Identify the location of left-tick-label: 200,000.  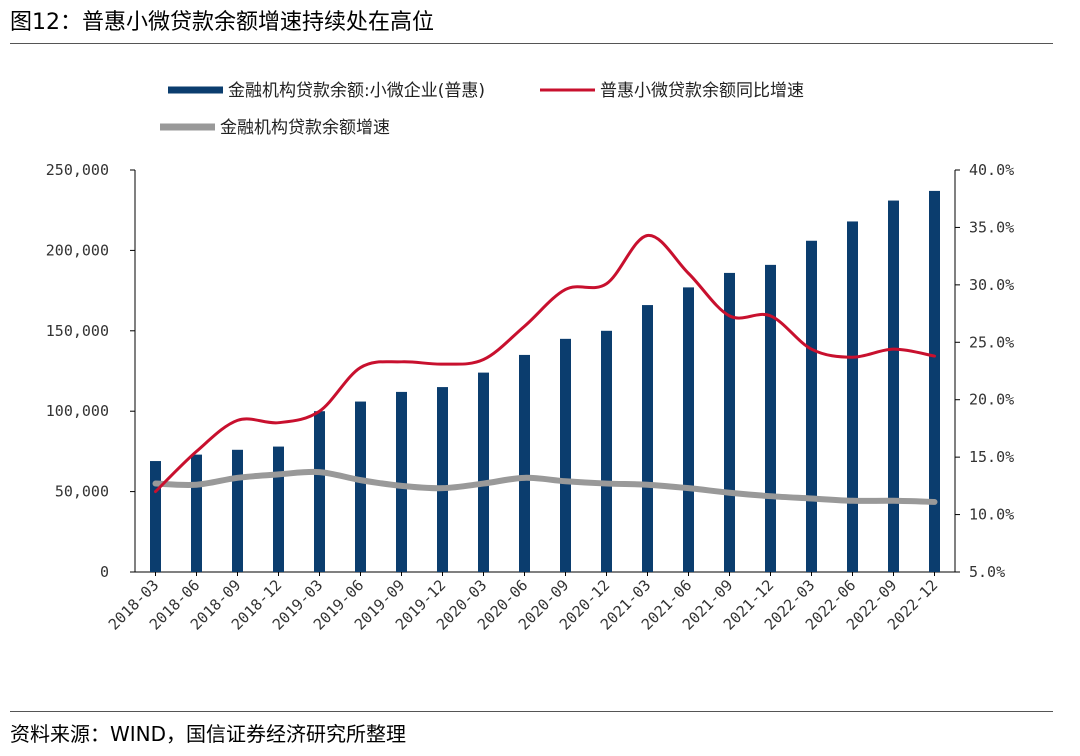
(77, 250).